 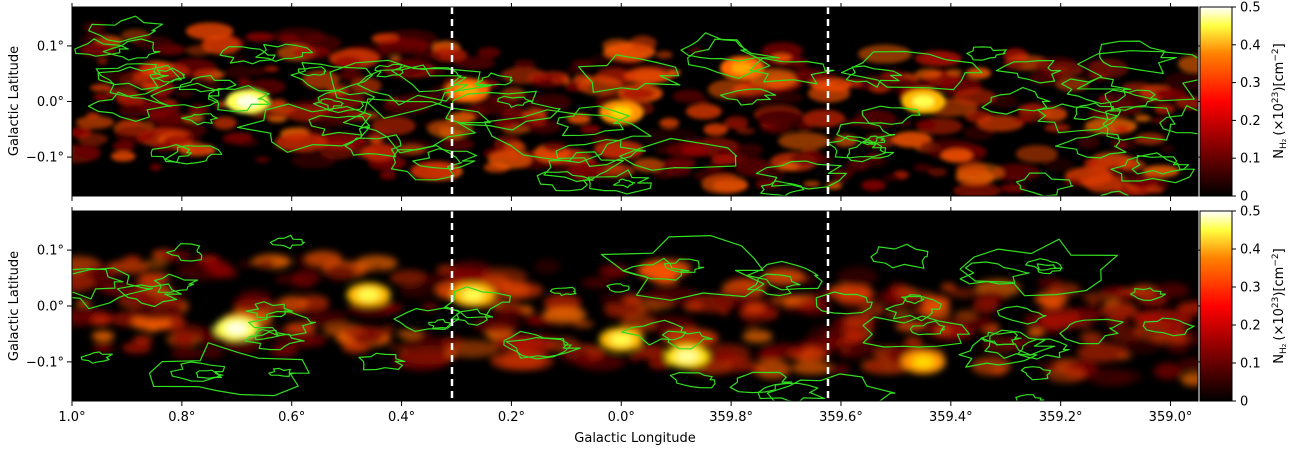 What do you see at coordinates (1216, 101) in the screenshot?
I see `top-colorbar-gradient` at bounding box center [1216, 101].